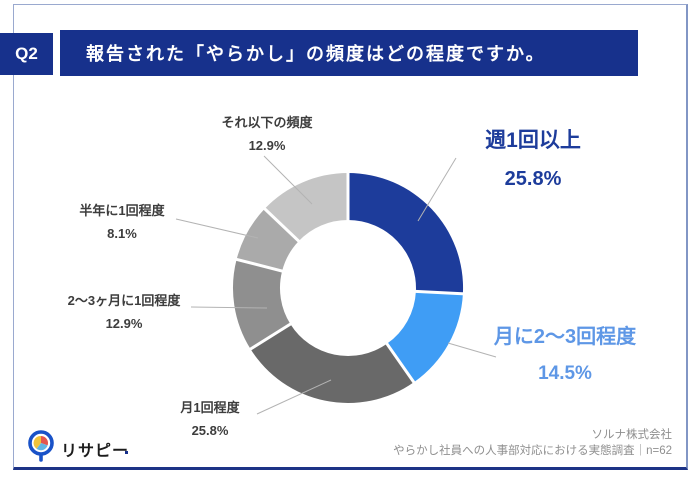 Image resolution: width=700 pixels, height=485 pixels. What do you see at coordinates (316, 54) in the screenshot?
I see `question-title: 報告された「やらかし」の頻度はどの程度ですか。` at bounding box center [316, 54].